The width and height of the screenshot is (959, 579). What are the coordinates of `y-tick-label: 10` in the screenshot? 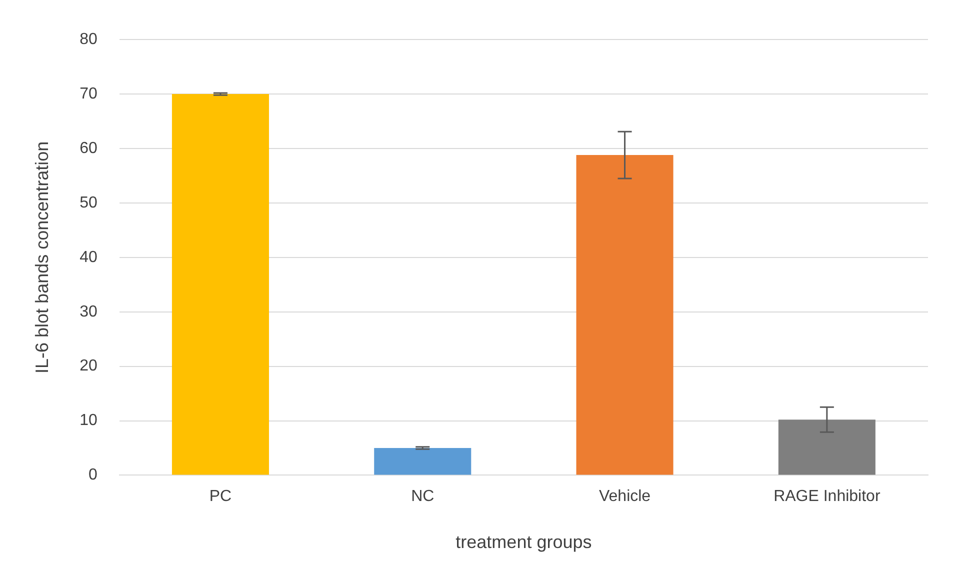 It's located at (89, 421).